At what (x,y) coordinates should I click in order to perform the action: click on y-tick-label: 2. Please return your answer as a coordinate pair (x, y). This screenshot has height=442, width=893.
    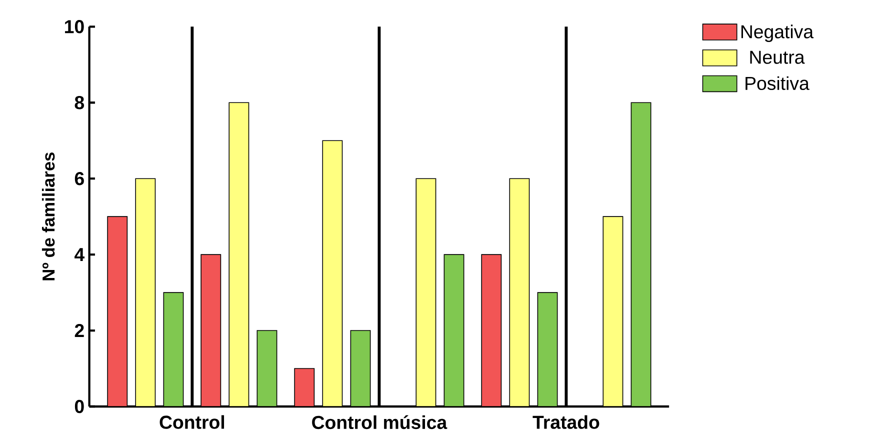
    Looking at the image, I should click on (79, 330).